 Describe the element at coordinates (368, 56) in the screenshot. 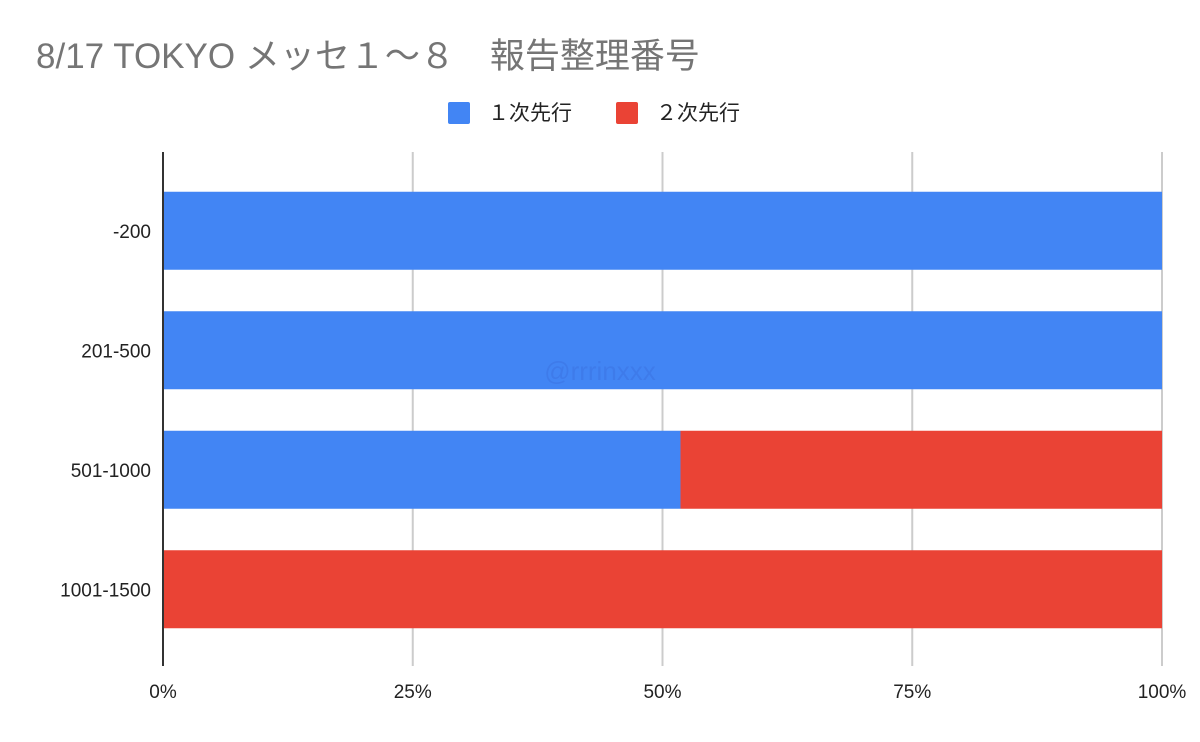

I see `chart-title: 8/17 TOKYO メッセ１〜８ 報告整理番号` at that location.